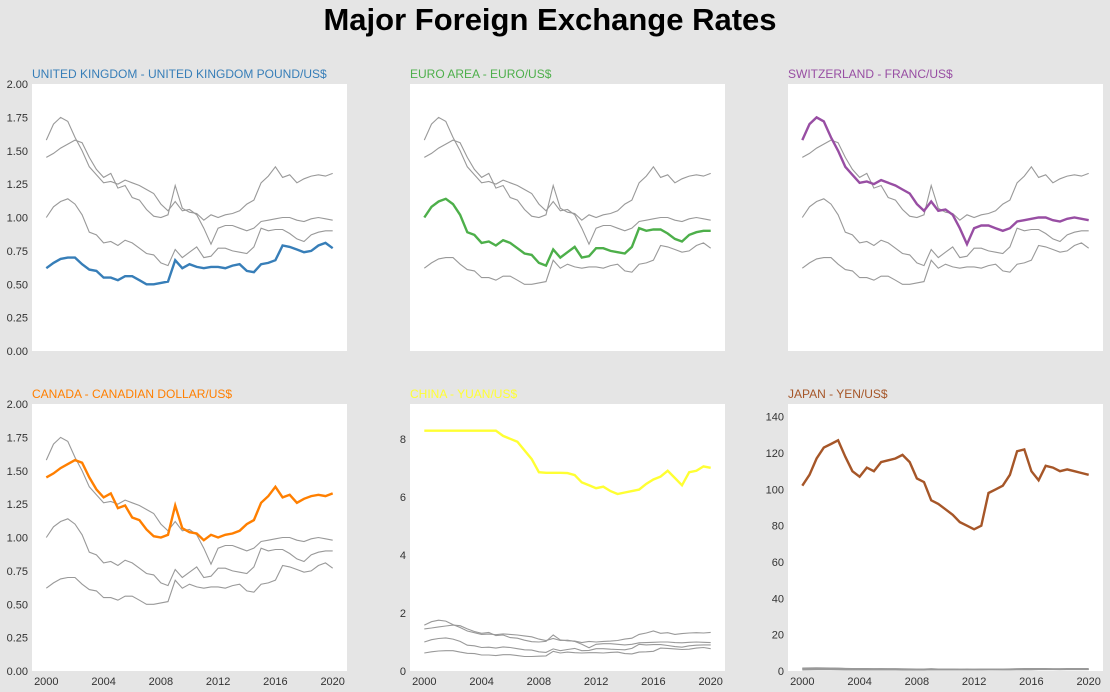 Image resolution: width=1110 pixels, height=692 pixels. I want to click on main-title: Major Foreign Exchange Rates, so click(550, 19).